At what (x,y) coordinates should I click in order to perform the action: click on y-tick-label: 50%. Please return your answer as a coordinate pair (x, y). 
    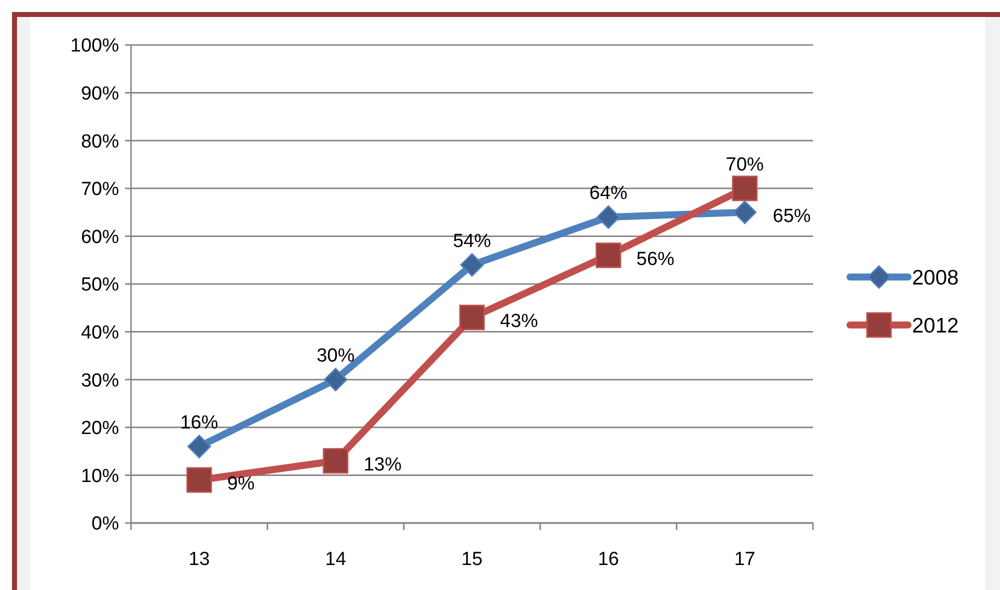
    Looking at the image, I should click on (100, 285).